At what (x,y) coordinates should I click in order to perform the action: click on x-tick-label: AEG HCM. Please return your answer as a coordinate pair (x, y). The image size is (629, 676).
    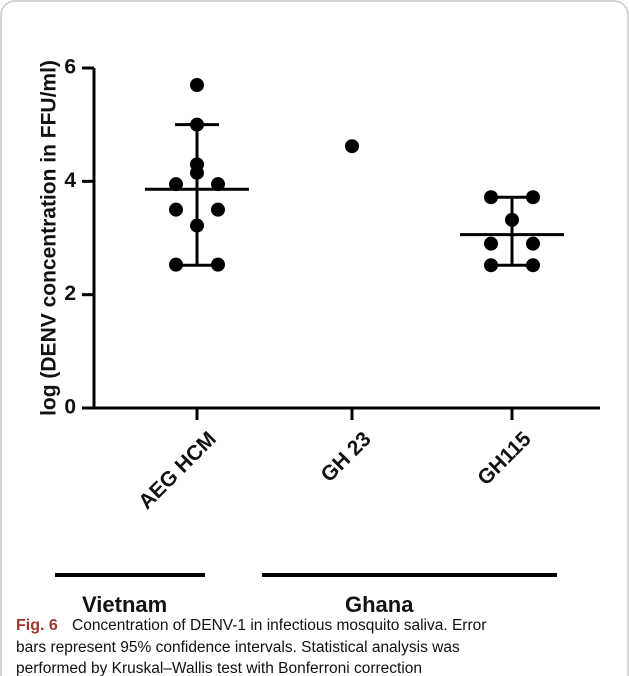
    Looking at the image, I should click on (177, 470).